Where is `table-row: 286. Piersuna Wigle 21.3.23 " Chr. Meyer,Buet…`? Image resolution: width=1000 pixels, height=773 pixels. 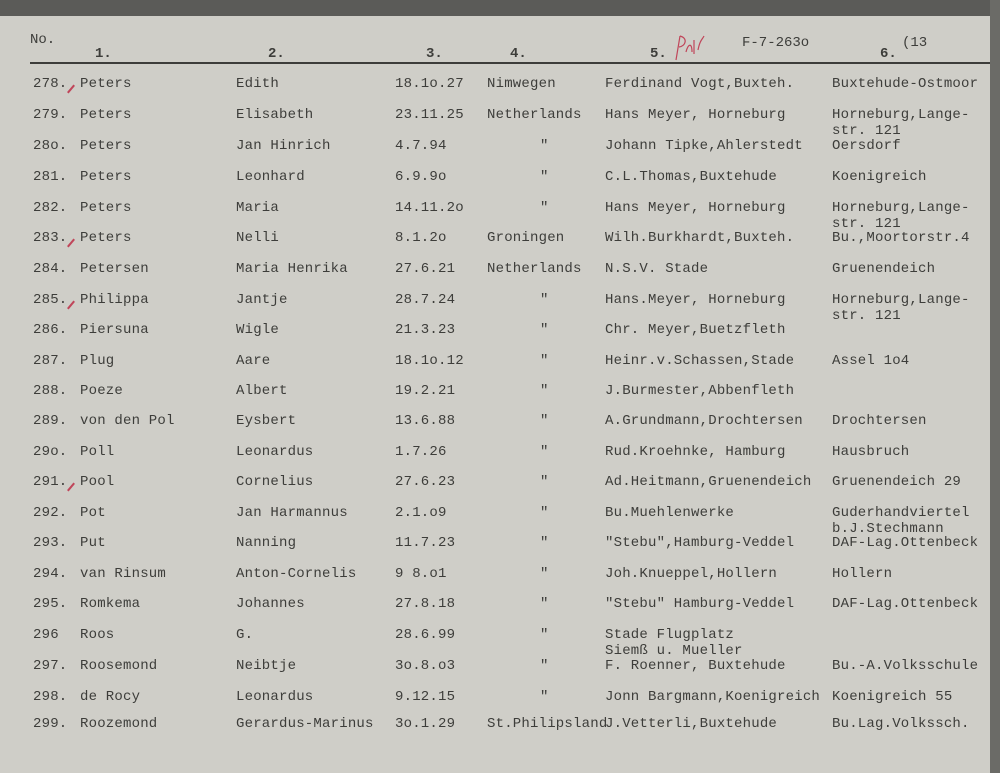
table-row: 286. Piersuna Wigle 21.3.23 " Chr. Meyer,Buet… is located at coordinates (495, 337).